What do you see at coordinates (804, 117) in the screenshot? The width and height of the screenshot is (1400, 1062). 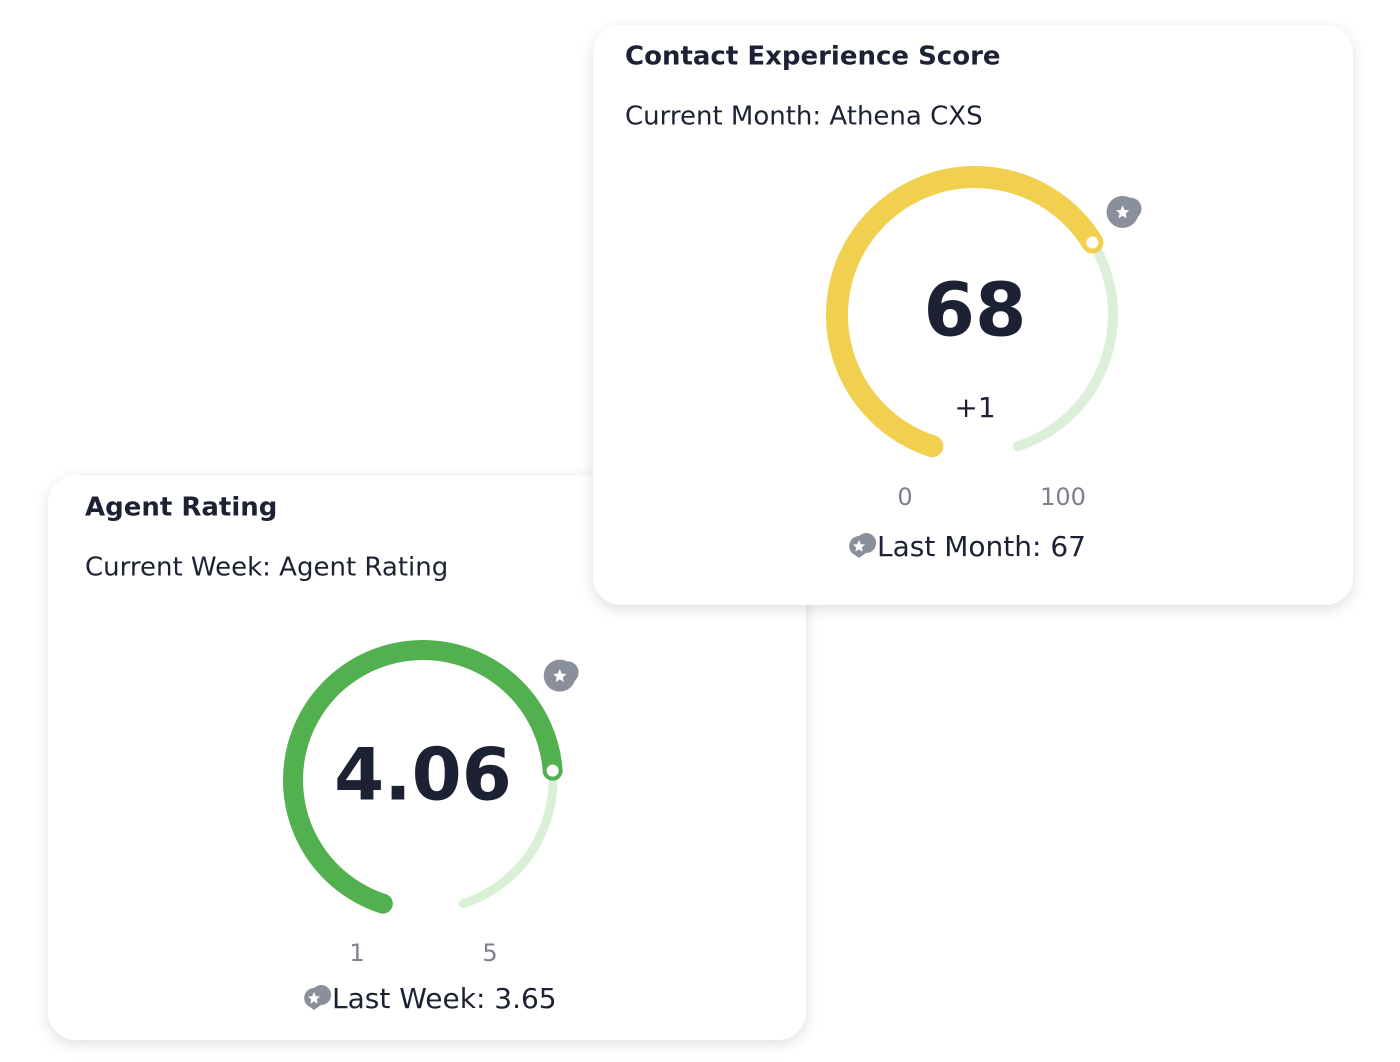 I see `card-subtitle: Current Month: Athena CXS` at bounding box center [804, 117].